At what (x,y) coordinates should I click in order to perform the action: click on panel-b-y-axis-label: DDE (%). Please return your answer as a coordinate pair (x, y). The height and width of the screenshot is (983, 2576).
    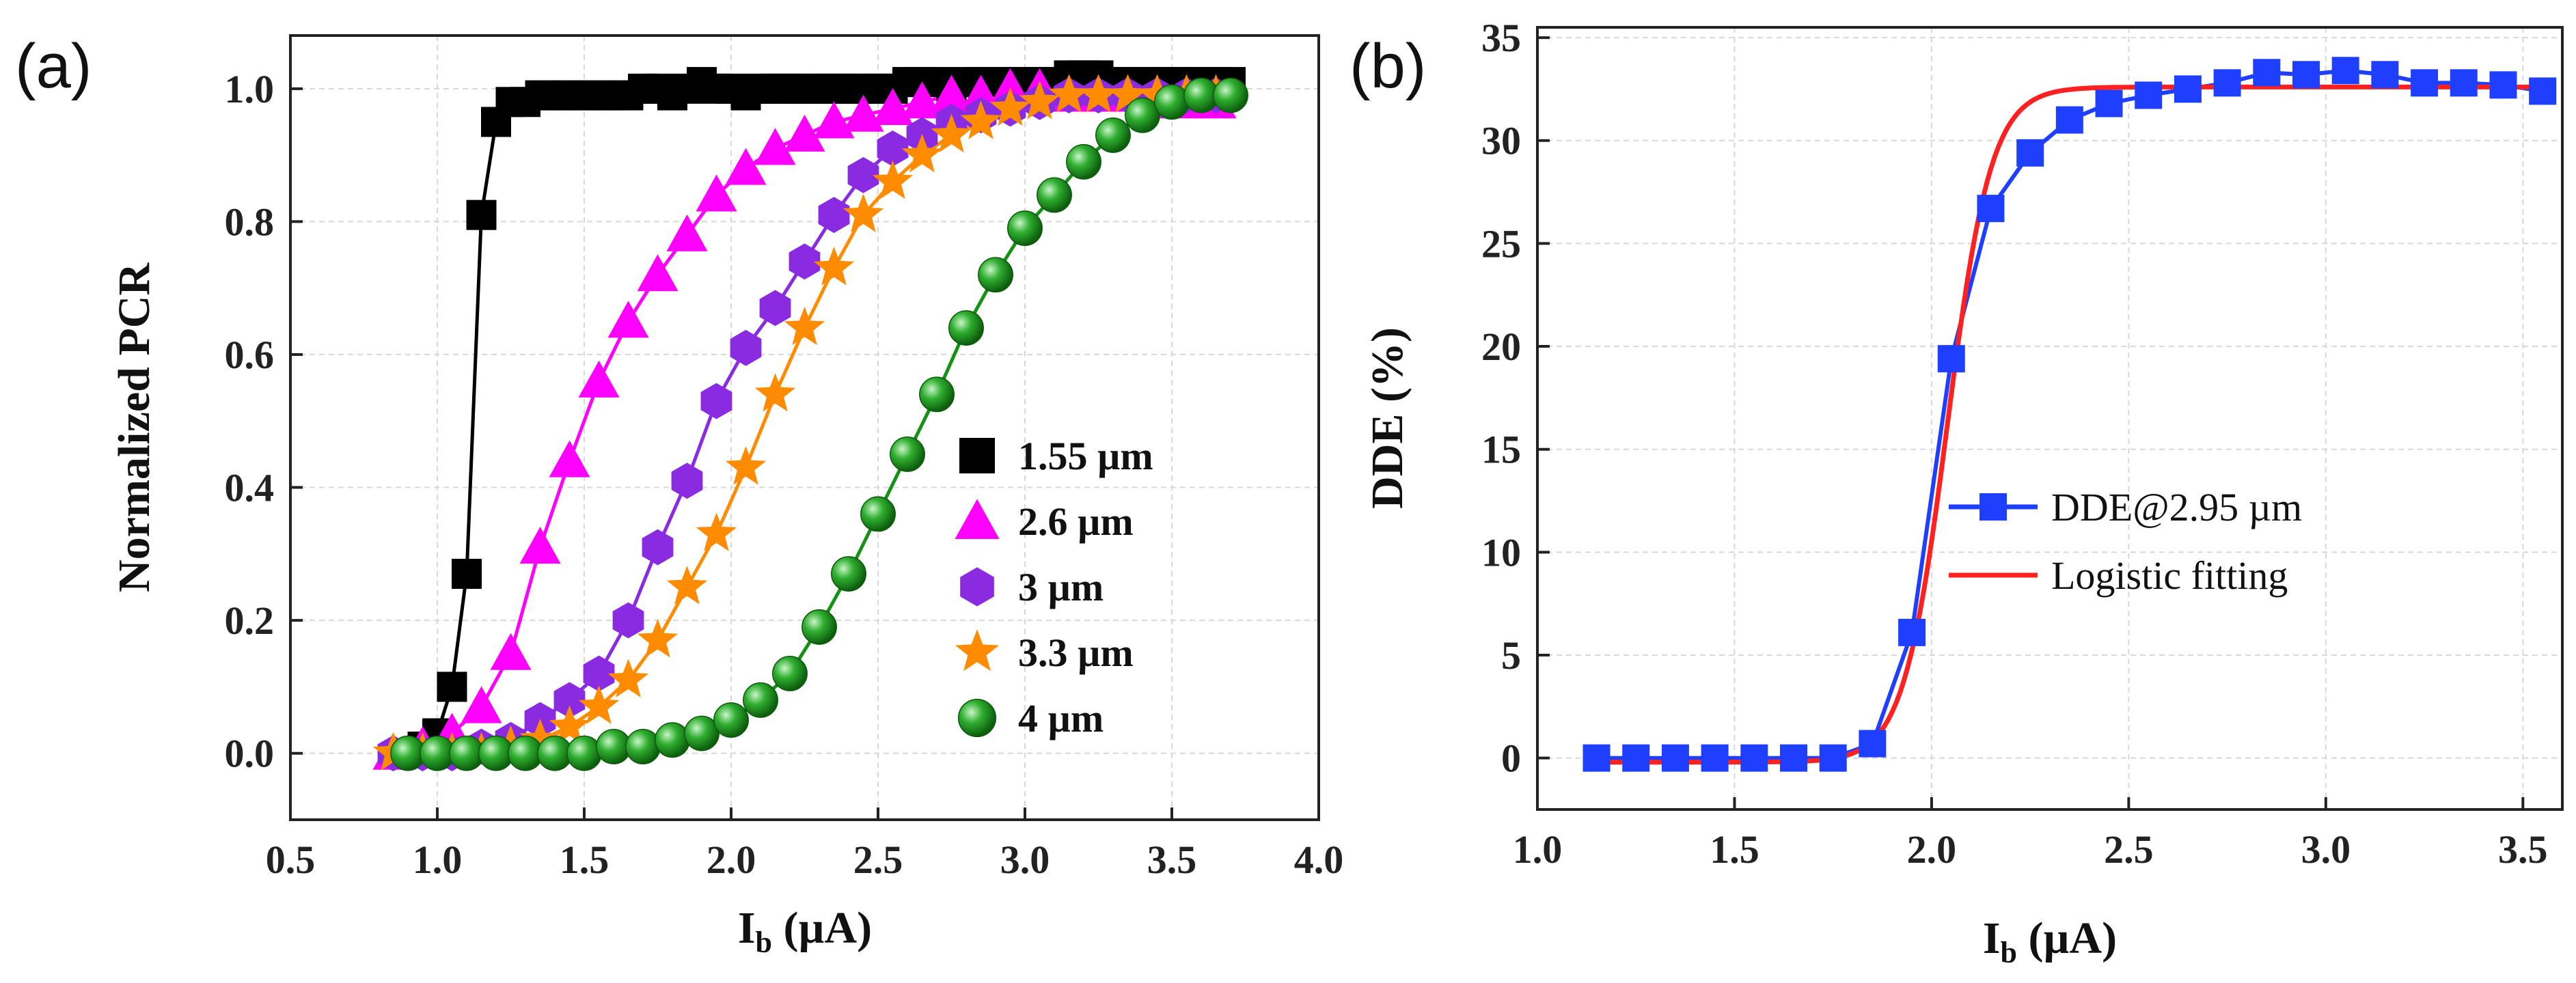
    Looking at the image, I should click on (1387, 418).